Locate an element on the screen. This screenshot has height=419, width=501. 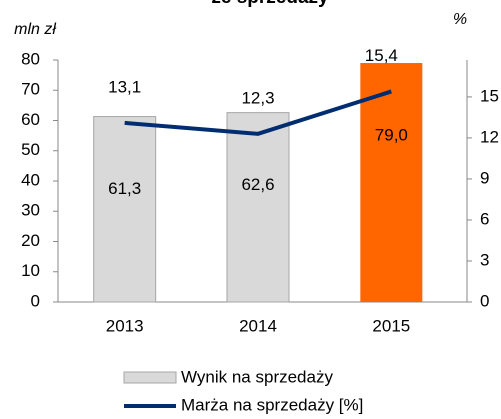
y-tick-label: 0 is located at coordinates (35, 300).